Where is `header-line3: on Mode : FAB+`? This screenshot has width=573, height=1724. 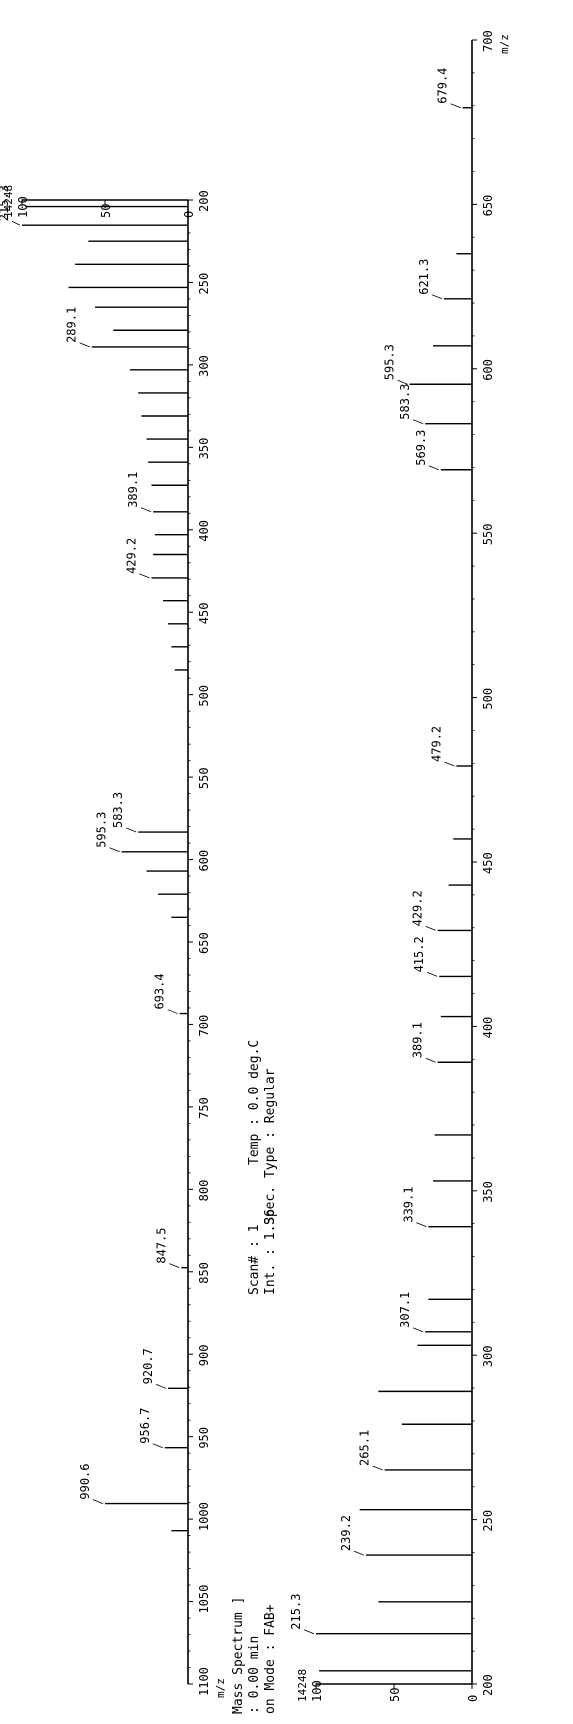
header-line3: on Mode : FAB+ is located at coordinates (270, 1659).